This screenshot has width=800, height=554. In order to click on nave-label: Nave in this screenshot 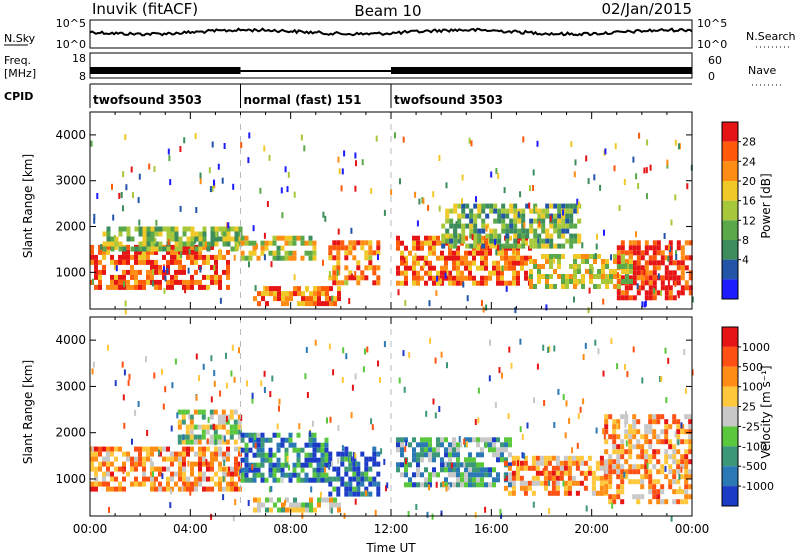, I will do `click(762, 70)`.